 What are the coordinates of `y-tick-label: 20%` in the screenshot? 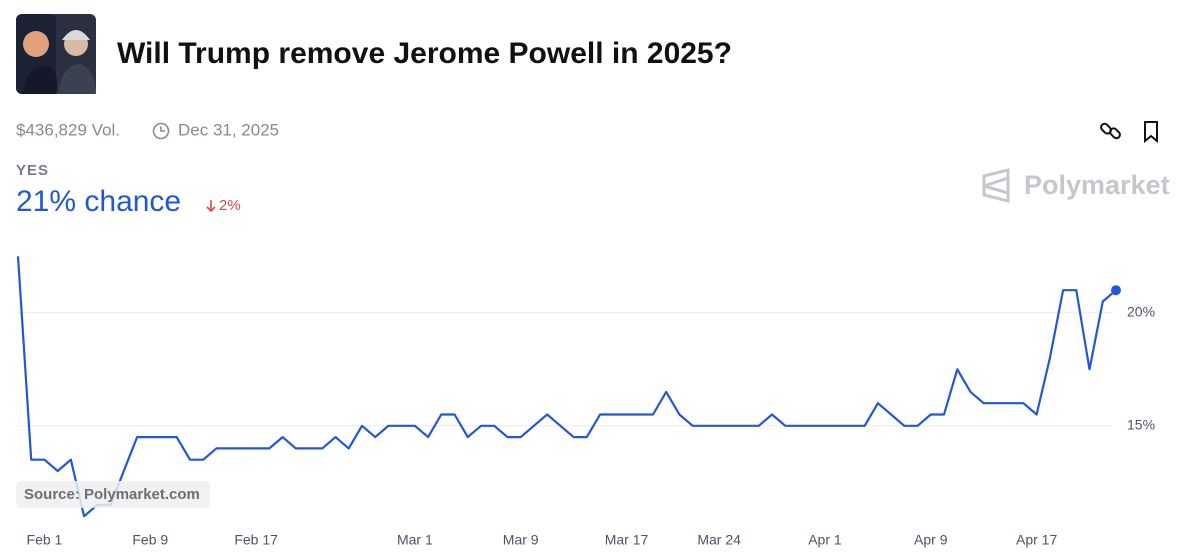 It's located at (1141, 312).